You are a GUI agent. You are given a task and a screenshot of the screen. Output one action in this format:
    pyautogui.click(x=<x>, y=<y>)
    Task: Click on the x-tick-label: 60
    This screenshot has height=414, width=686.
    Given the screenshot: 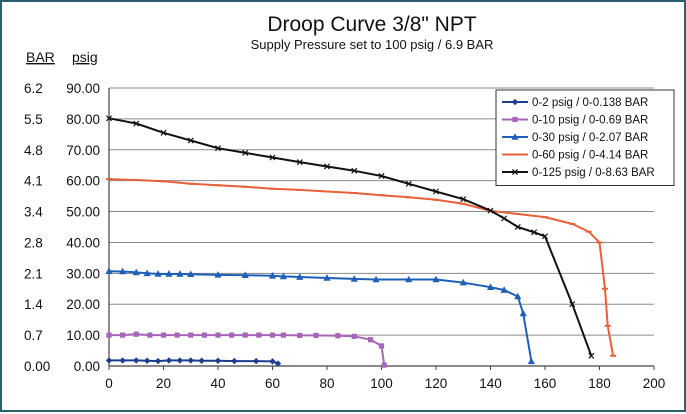 What is the action you would take?
    pyautogui.click(x=272, y=383)
    